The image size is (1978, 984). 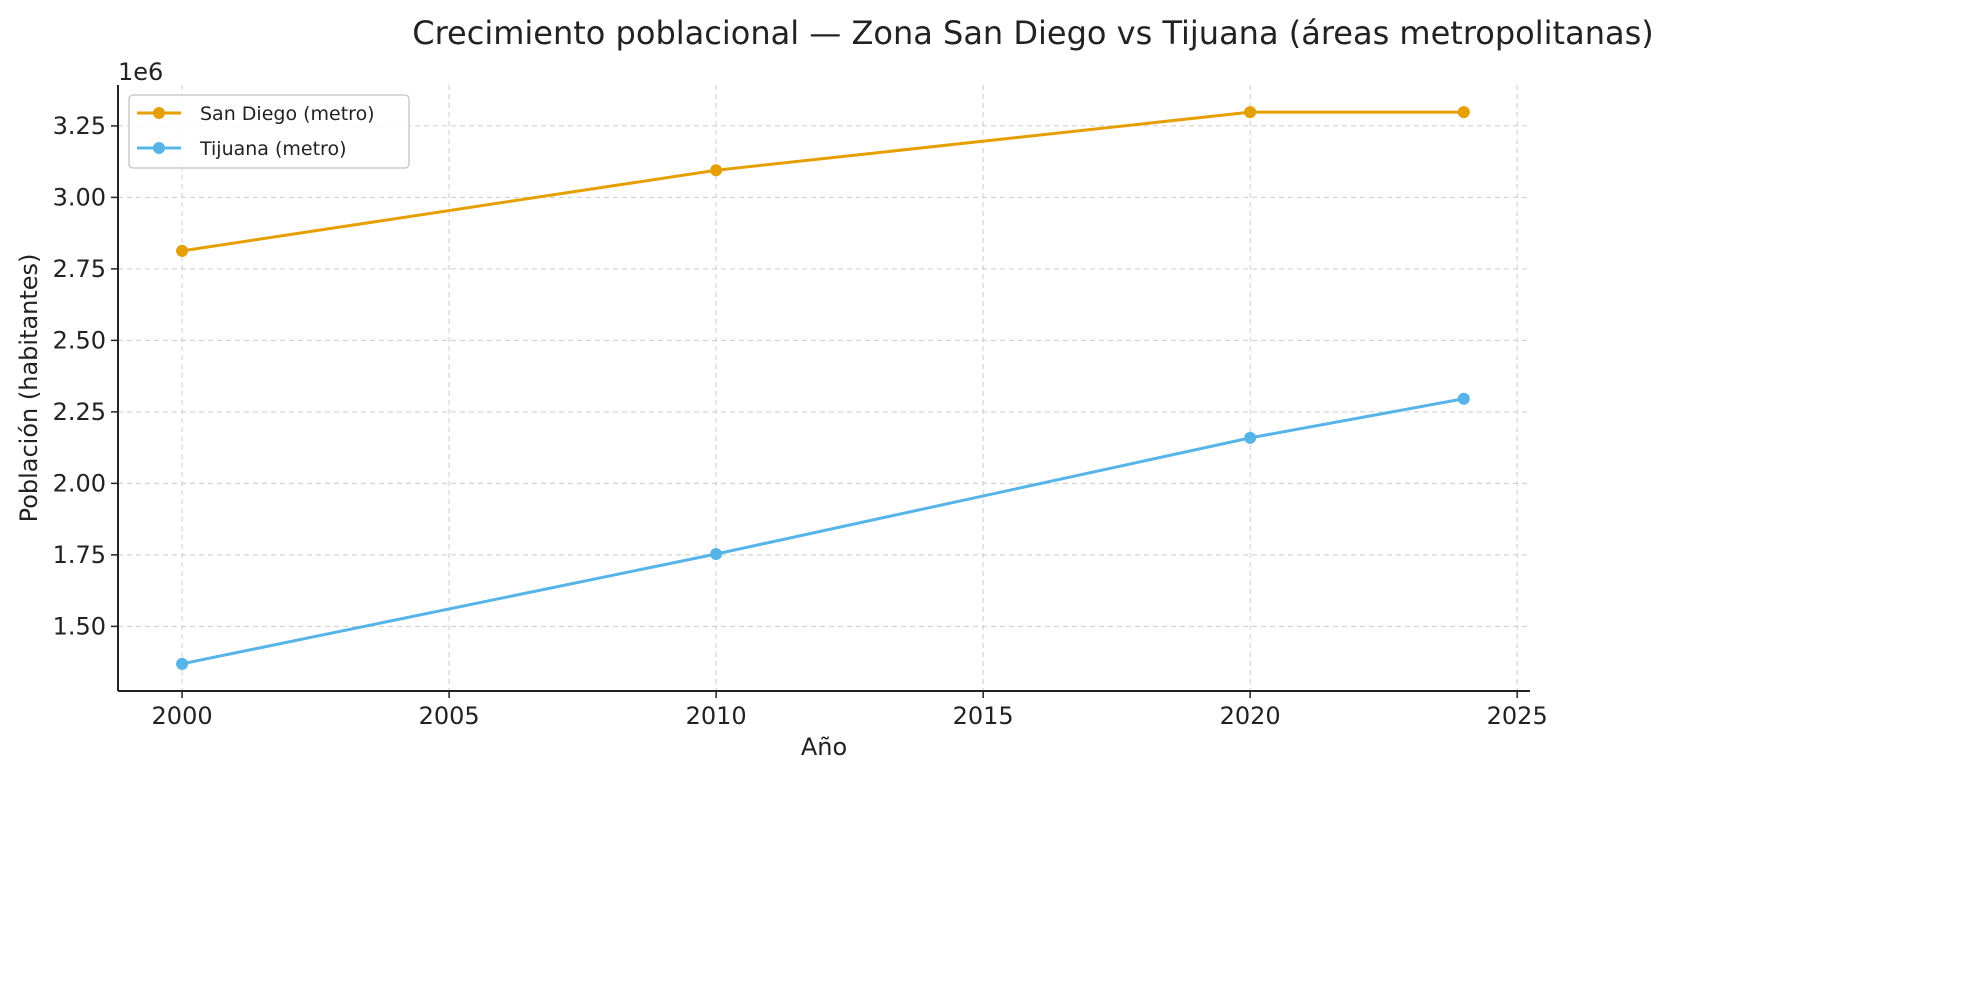 I want to click on legend-label: Tijuana (metro), so click(x=272, y=149).